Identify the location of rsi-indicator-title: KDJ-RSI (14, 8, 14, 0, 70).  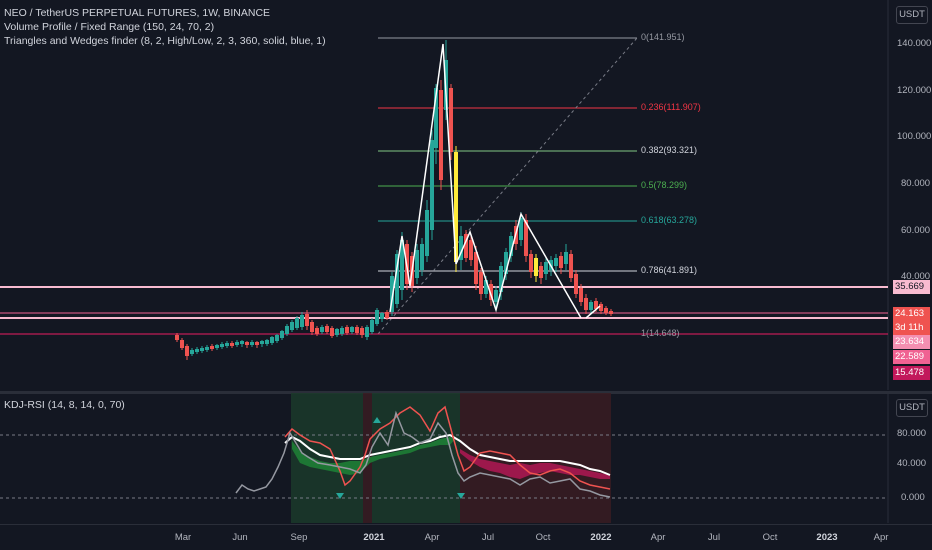
(64, 405).